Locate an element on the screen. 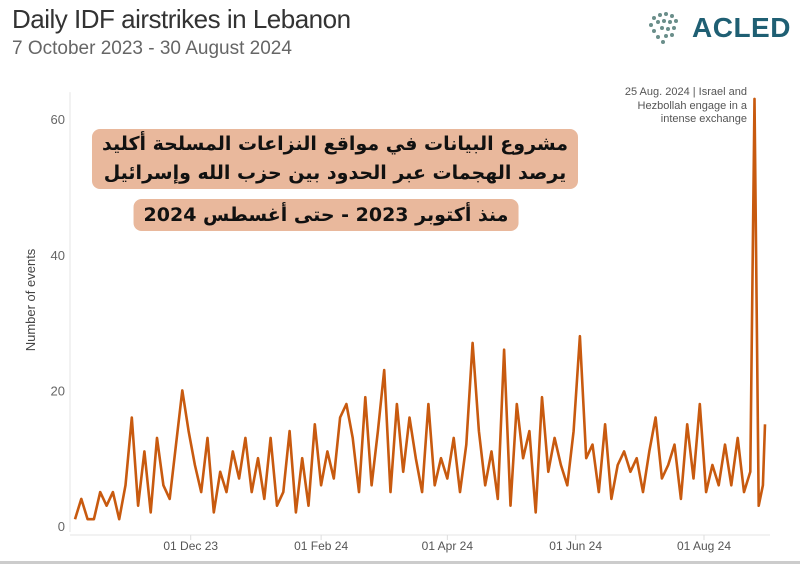 The image size is (800, 566). x-tick-label: 01 Jun 24 is located at coordinates (575, 546).